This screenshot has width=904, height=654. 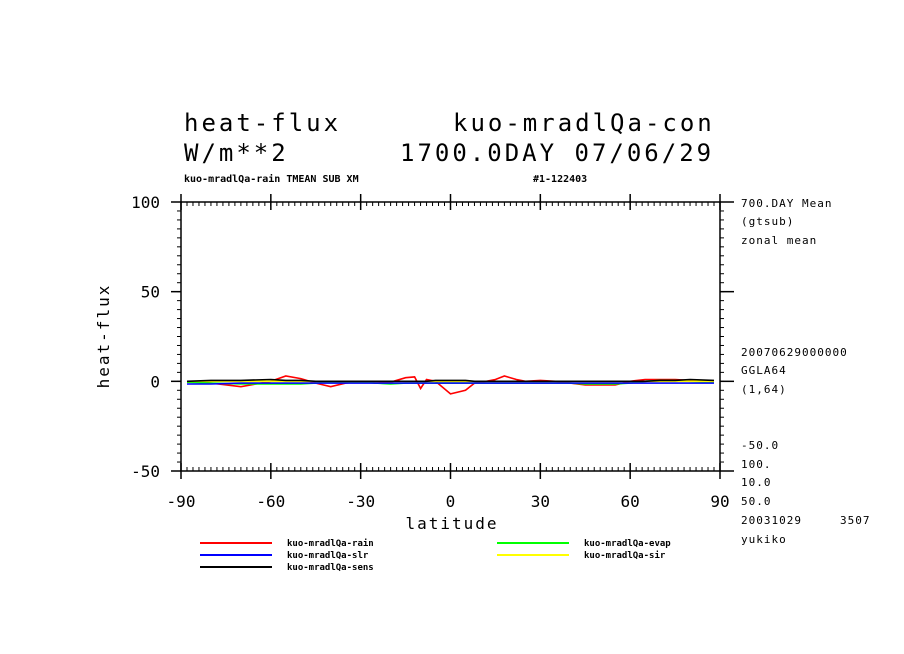 What do you see at coordinates (330, 568) in the screenshot?
I see `legend-label-kuo-mradlQa-sens: kuo-mradlQa-sens` at bounding box center [330, 568].